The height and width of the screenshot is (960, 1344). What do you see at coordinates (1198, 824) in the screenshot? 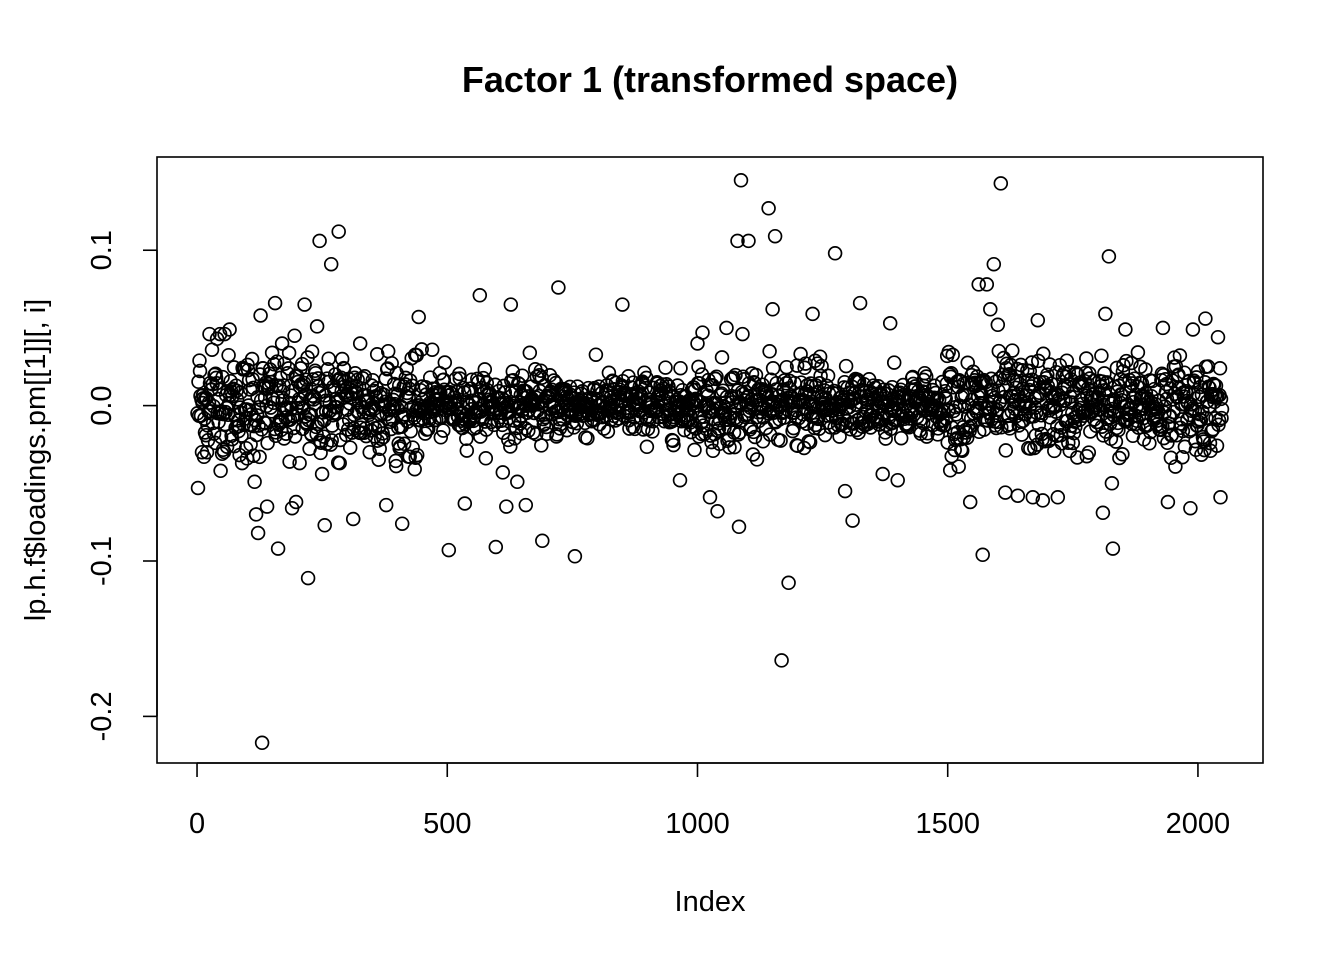
I see `x-tick-label: 2000` at bounding box center [1198, 824].